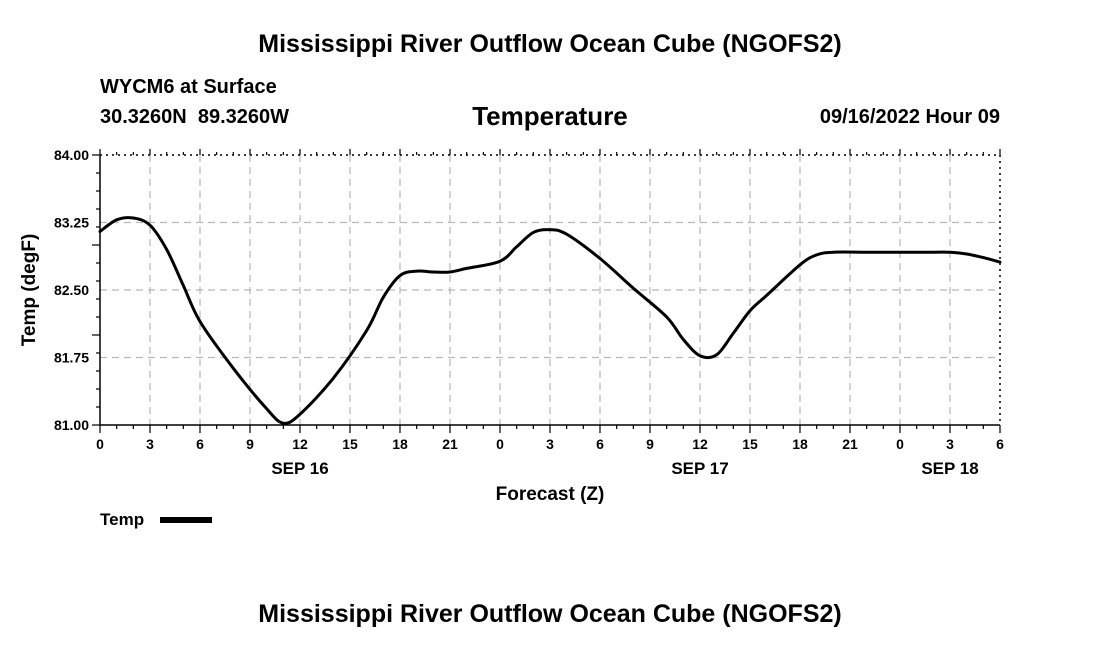 This screenshot has width=1100, height=650. Describe the element at coordinates (699, 468) in the screenshot. I see `x-day-label: SEP 17` at that location.